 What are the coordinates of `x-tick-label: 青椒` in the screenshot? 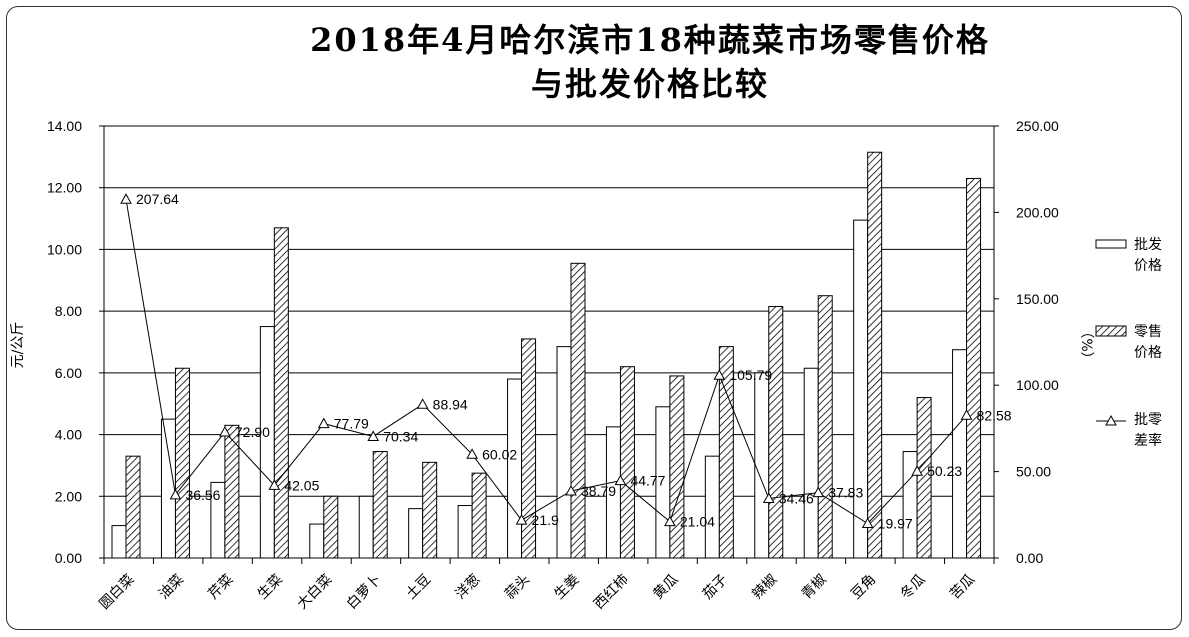 It's located at (814, 587).